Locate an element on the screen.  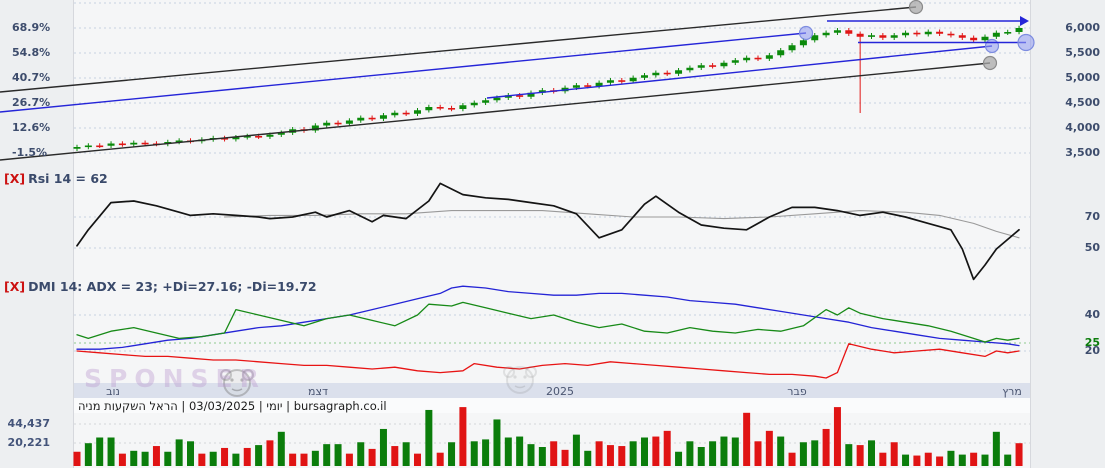
percent-axis-label: 54.8% is located at coordinates (31, 52).